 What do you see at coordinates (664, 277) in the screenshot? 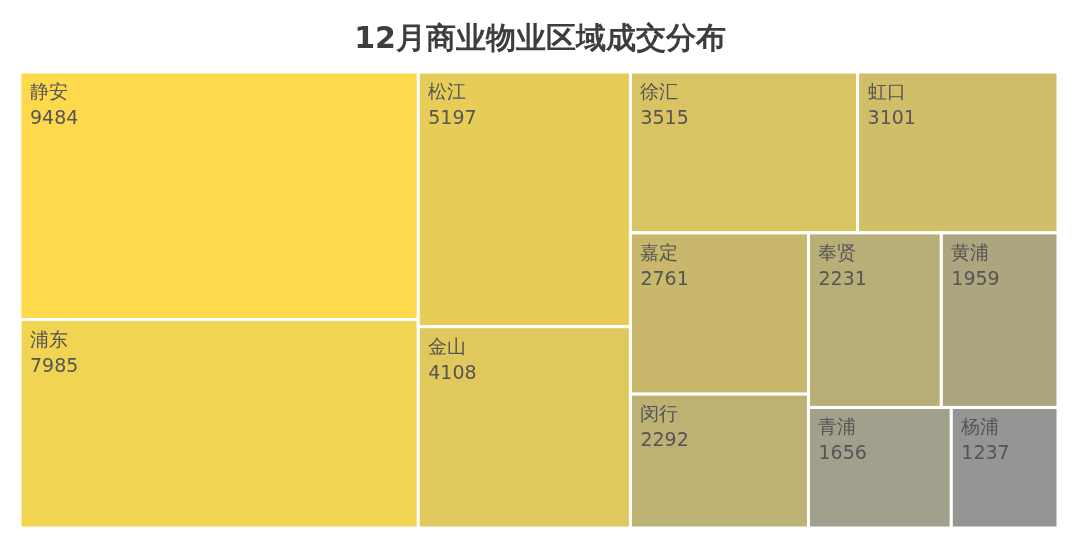
I see `data-label: 2761` at bounding box center [664, 277].